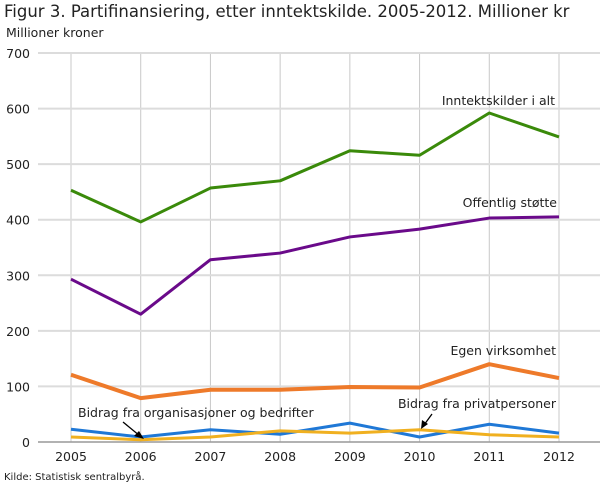  Describe the element at coordinates (280, 456) in the screenshot. I see `x-tick-label: 2008` at that location.